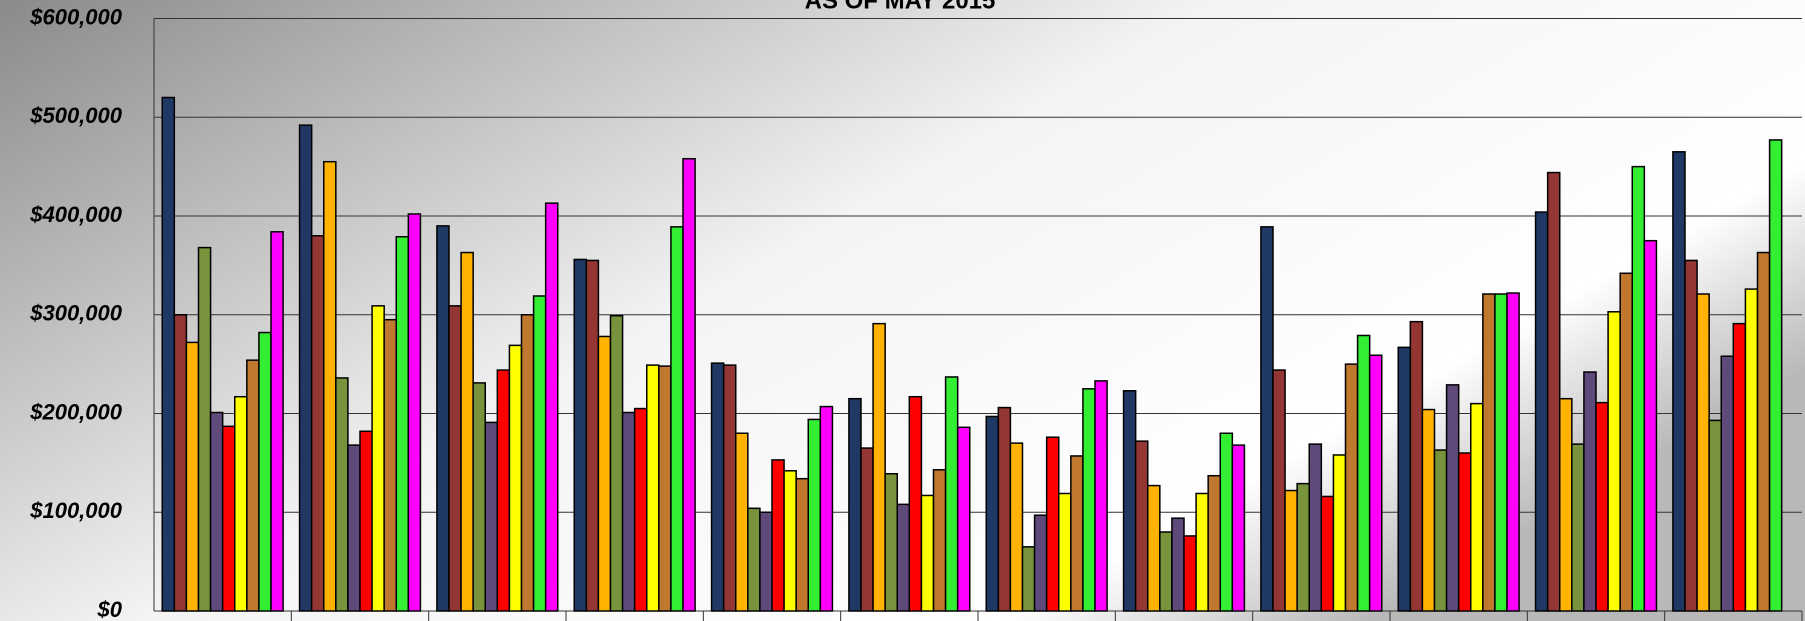 The width and height of the screenshot is (1805, 621). What do you see at coordinates (497, 619) in the screenshot?
I see `x-tick-label: SEP` at bounding box center [497, 619].